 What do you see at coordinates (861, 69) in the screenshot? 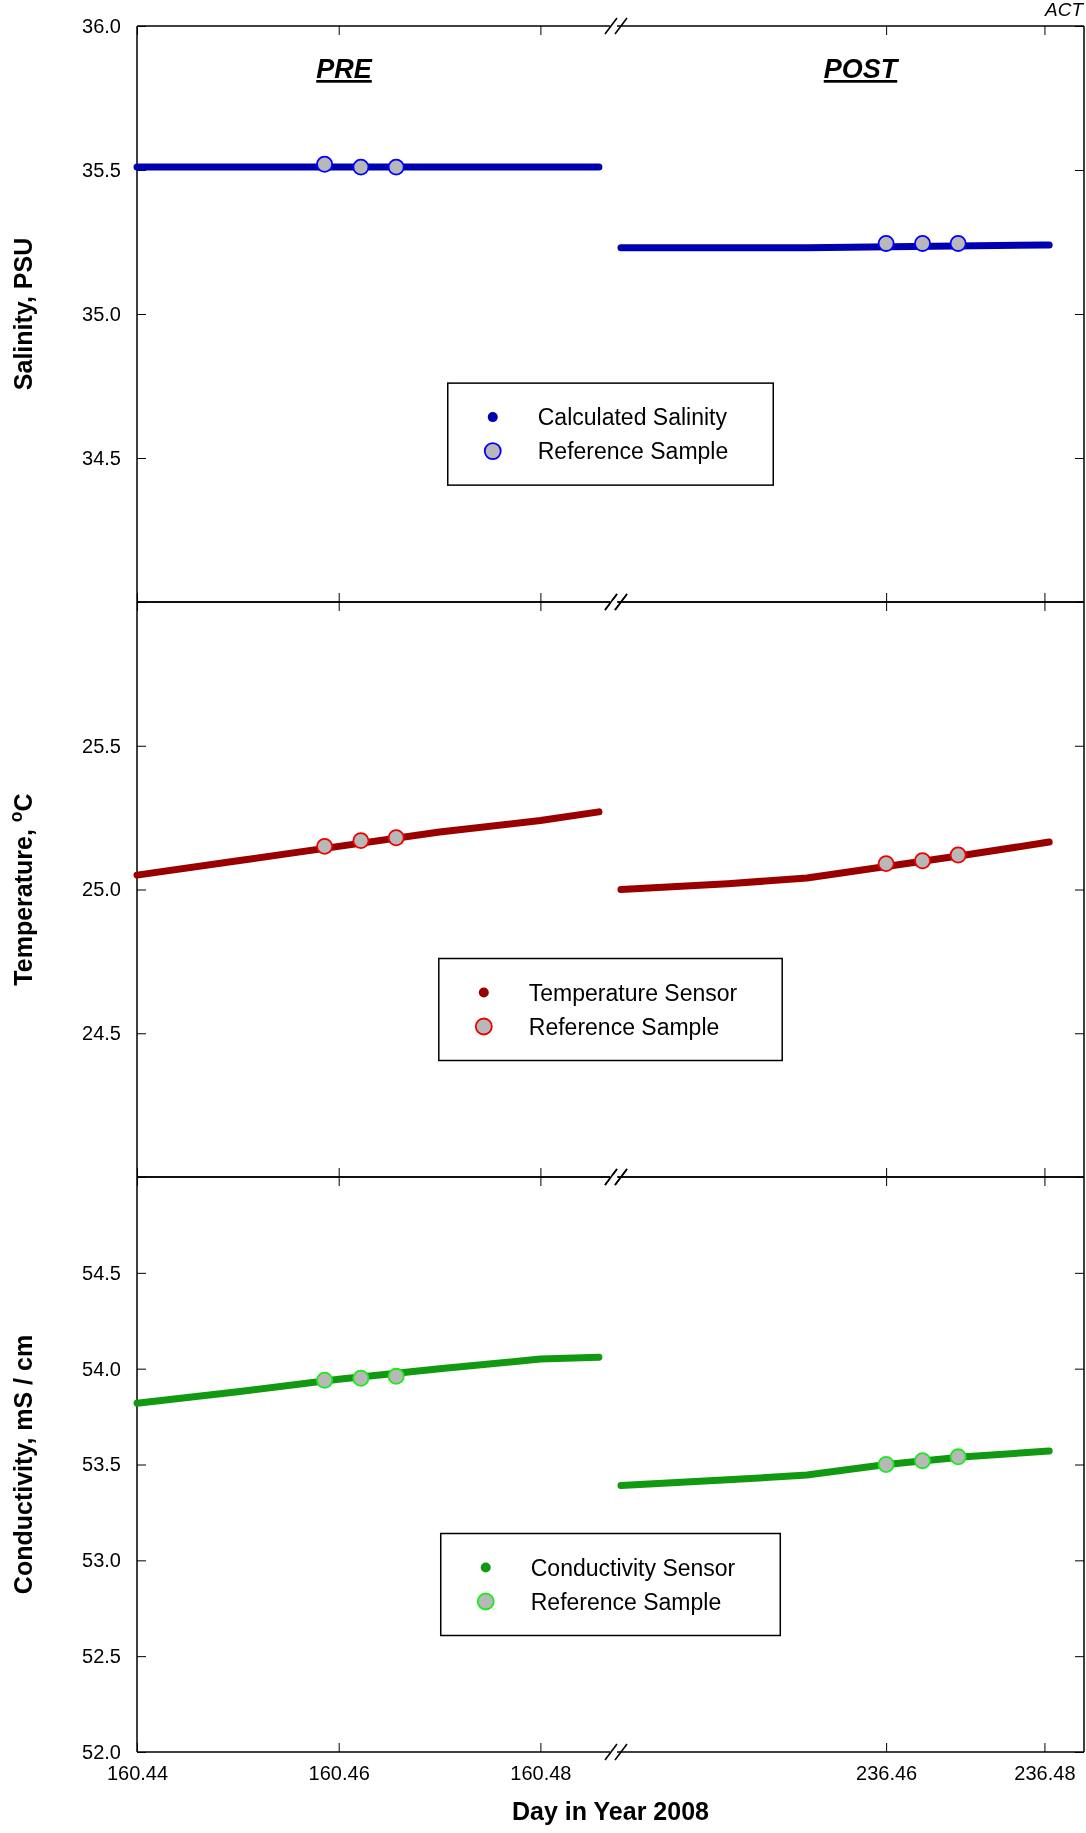
I see `text: POST` at bounding box center [861, 69].